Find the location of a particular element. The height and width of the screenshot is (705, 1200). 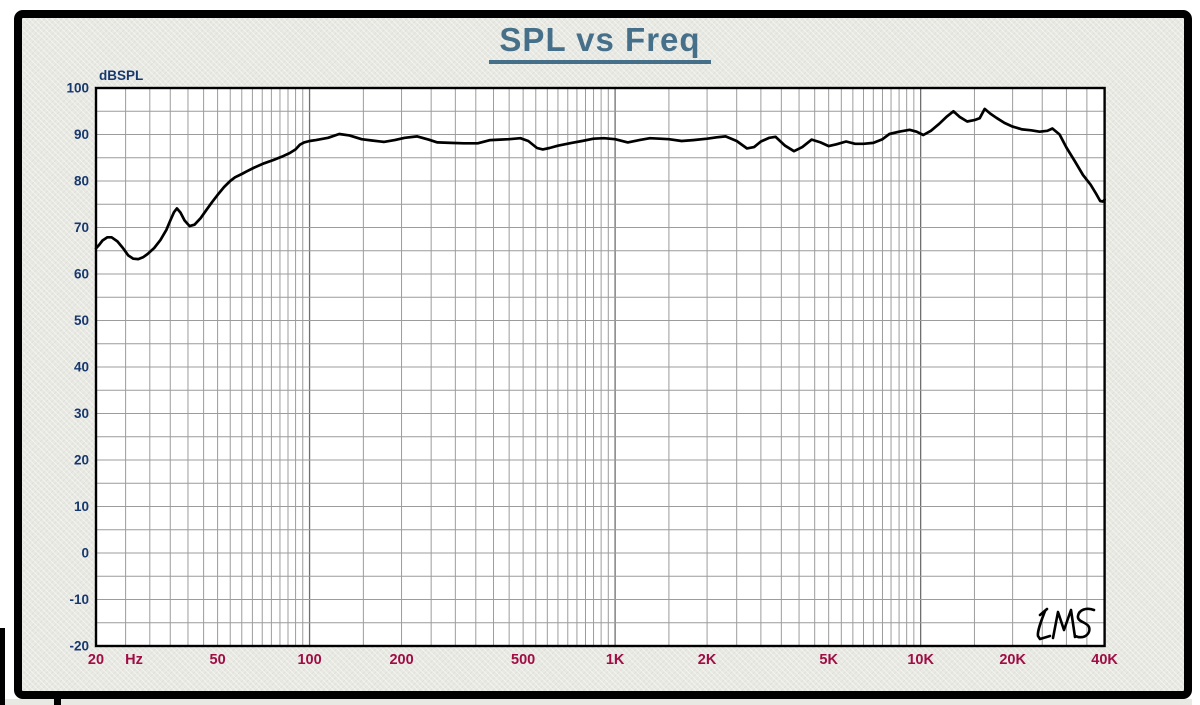

y-tick-label: 60 is located at coordinates (81, 274).